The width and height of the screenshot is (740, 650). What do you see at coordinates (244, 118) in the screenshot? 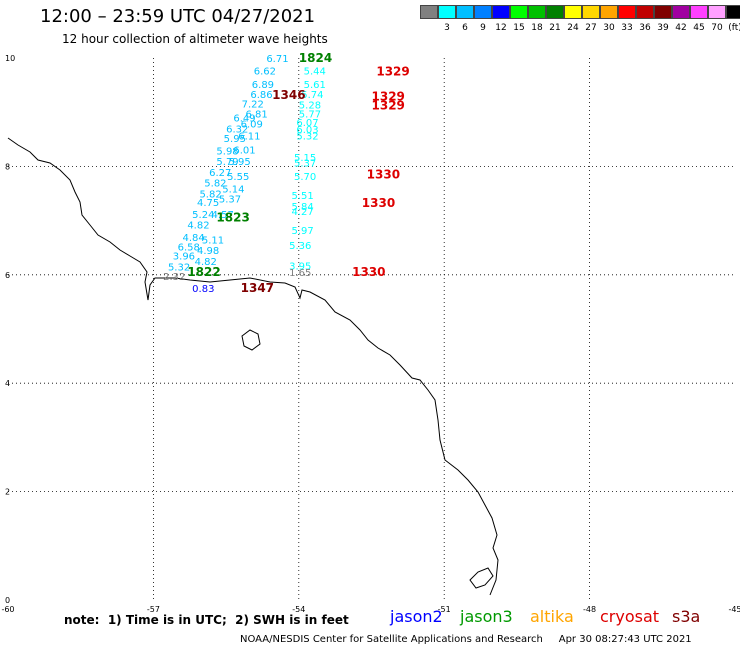
I see `wave-height-value: 6.49` at bounding box center [244, 118].